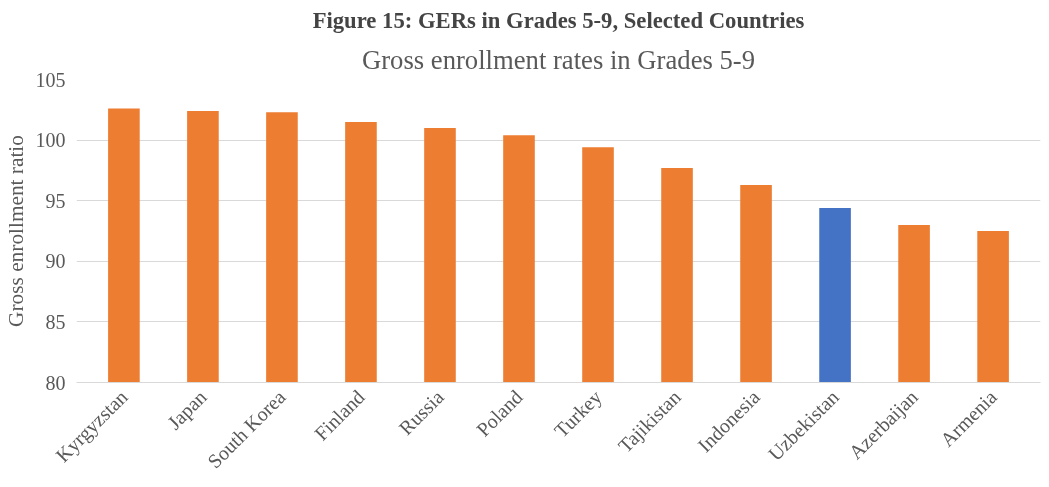 This screenshot has height=487, width=1049. Describe the element at coordinates (15, 231) in the screenshot. I see `y-axis-title: Gross enrollment ratio` at that location.